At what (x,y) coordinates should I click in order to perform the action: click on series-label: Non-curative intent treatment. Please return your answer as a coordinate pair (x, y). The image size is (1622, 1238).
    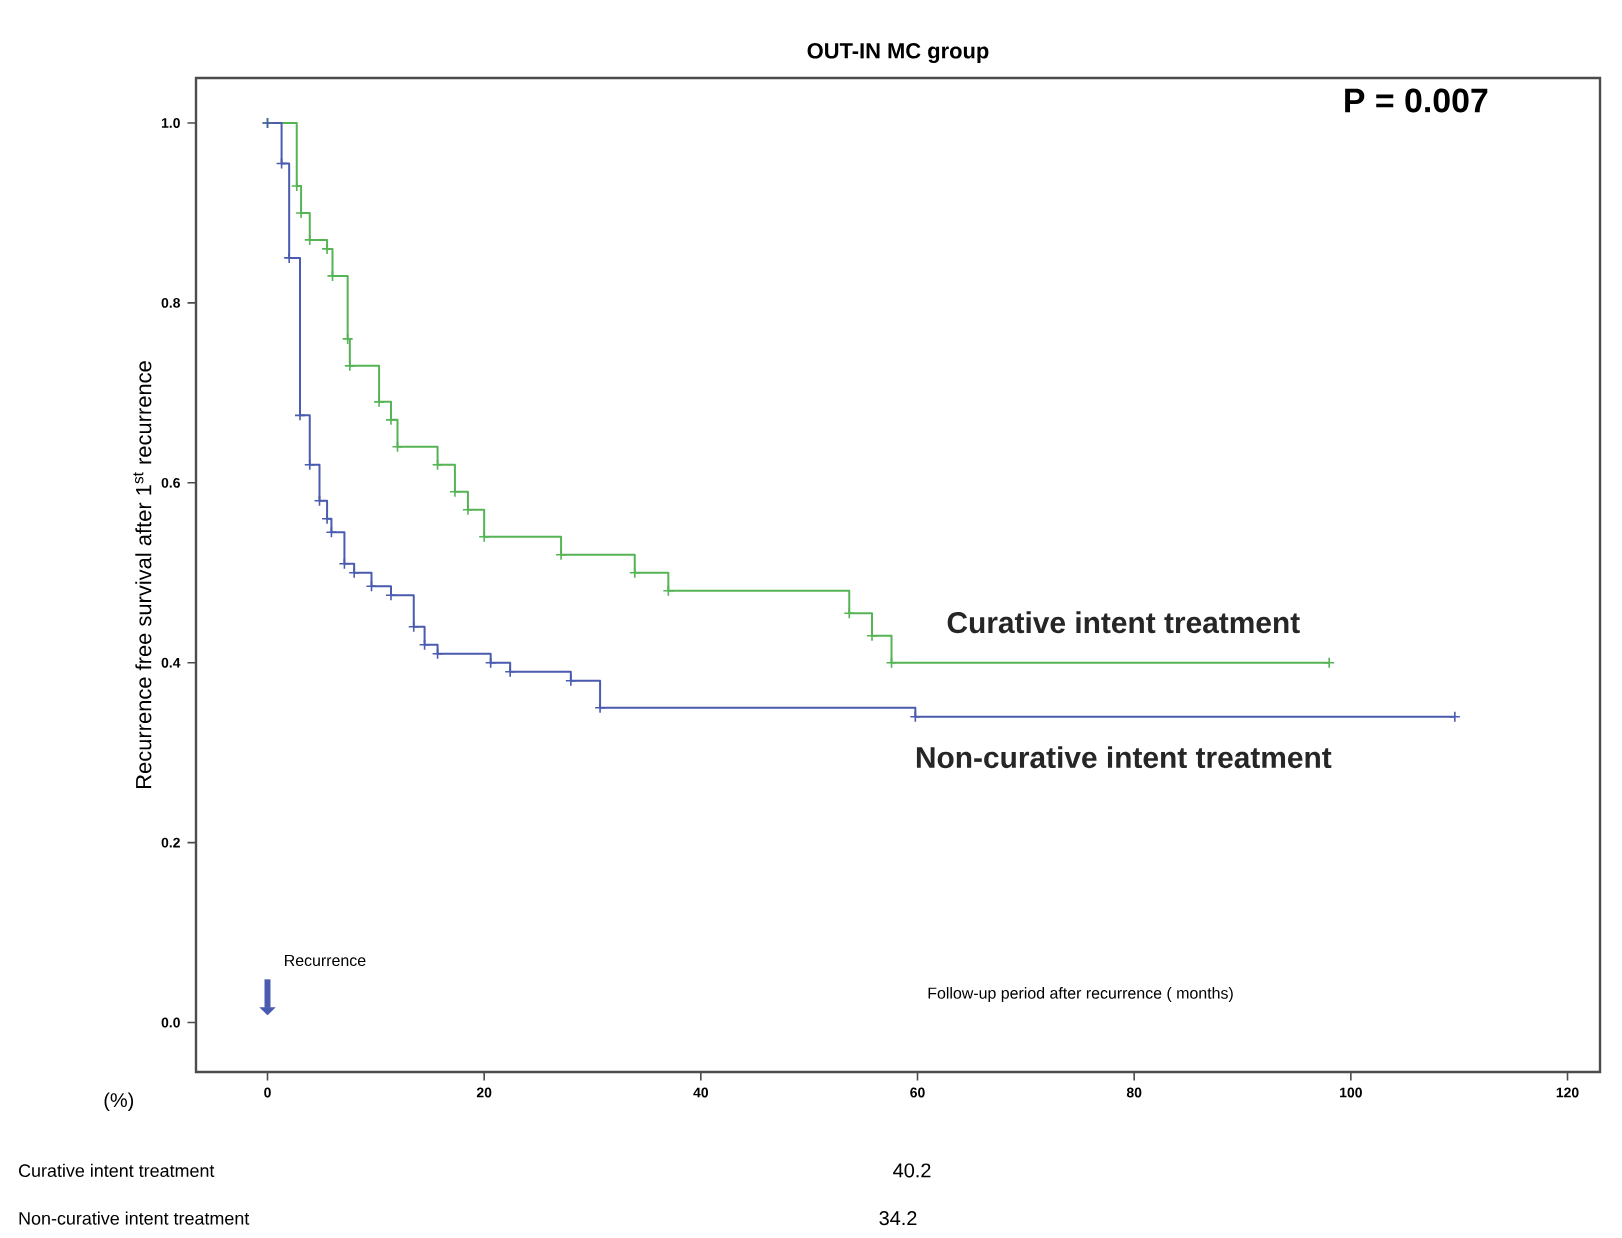
    Looking at the image, I should click on (1124, 757).